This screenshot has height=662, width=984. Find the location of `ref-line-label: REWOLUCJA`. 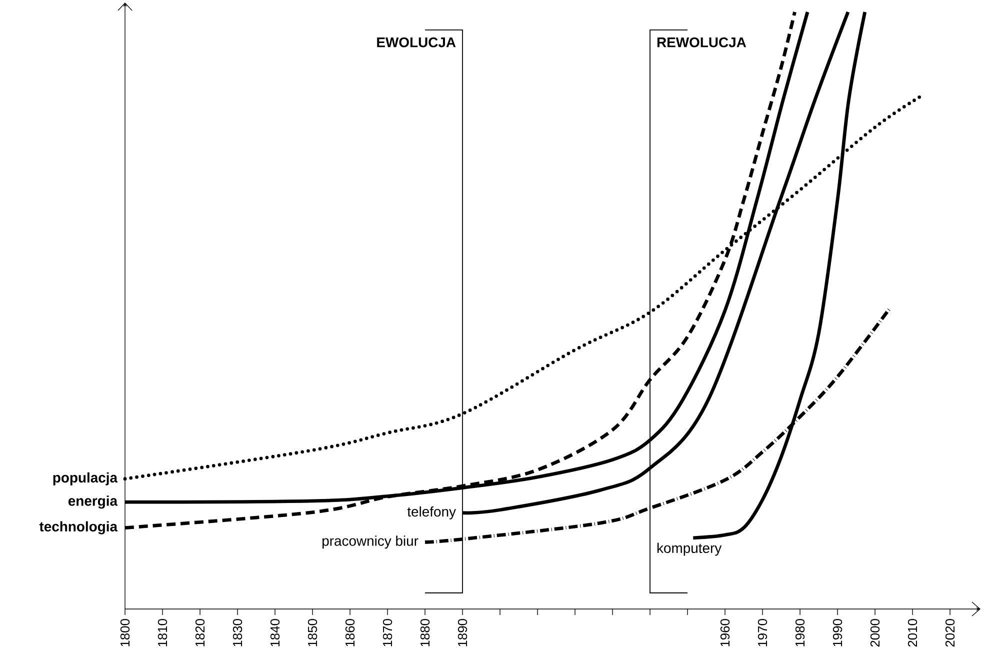

ref-line-label: REWOLUCJA is located at coordinates (701, 42).